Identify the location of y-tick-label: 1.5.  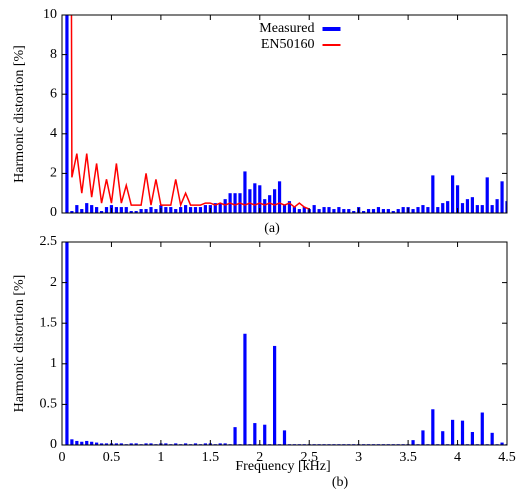
(49, 322).